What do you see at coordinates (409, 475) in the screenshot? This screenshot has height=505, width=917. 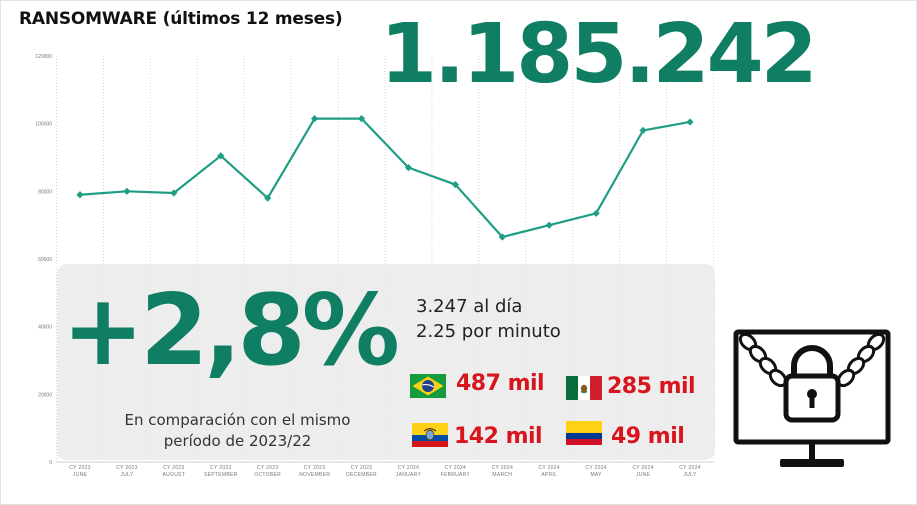 I see `x-tick-label-month: JANUARY` at bounding box center [409, 475].